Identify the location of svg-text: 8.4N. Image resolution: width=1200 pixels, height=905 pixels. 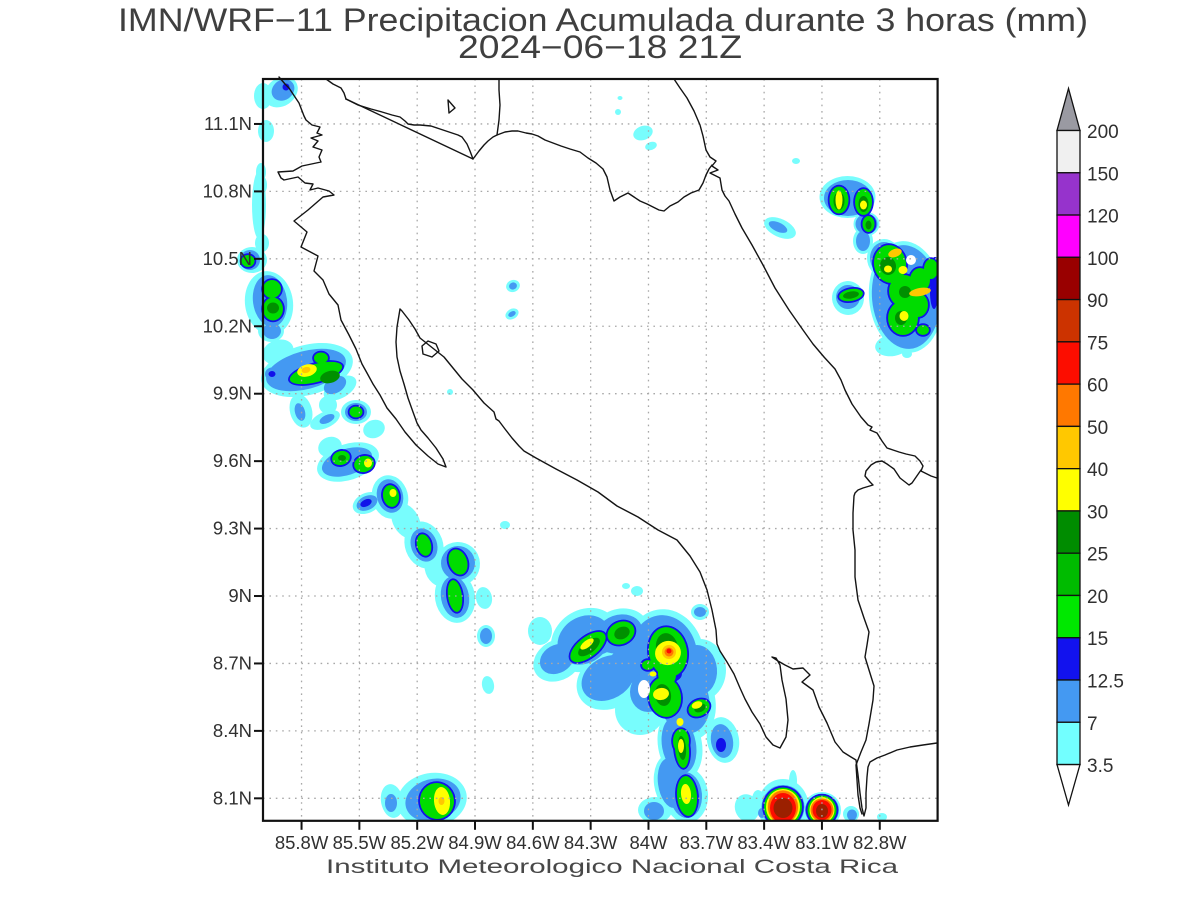
(232, 730).